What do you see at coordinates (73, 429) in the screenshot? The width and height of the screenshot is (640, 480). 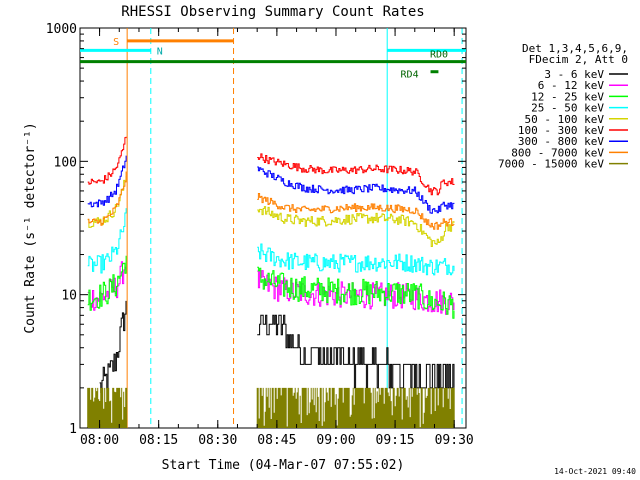 I see `y-tick-label-0: 1` at bounding box center [73, 429].